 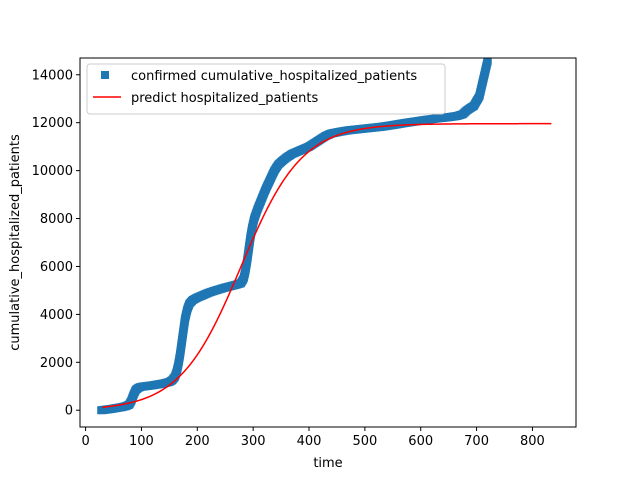 I want to click on x-tick-label: 700, so click(x=476, y=441).